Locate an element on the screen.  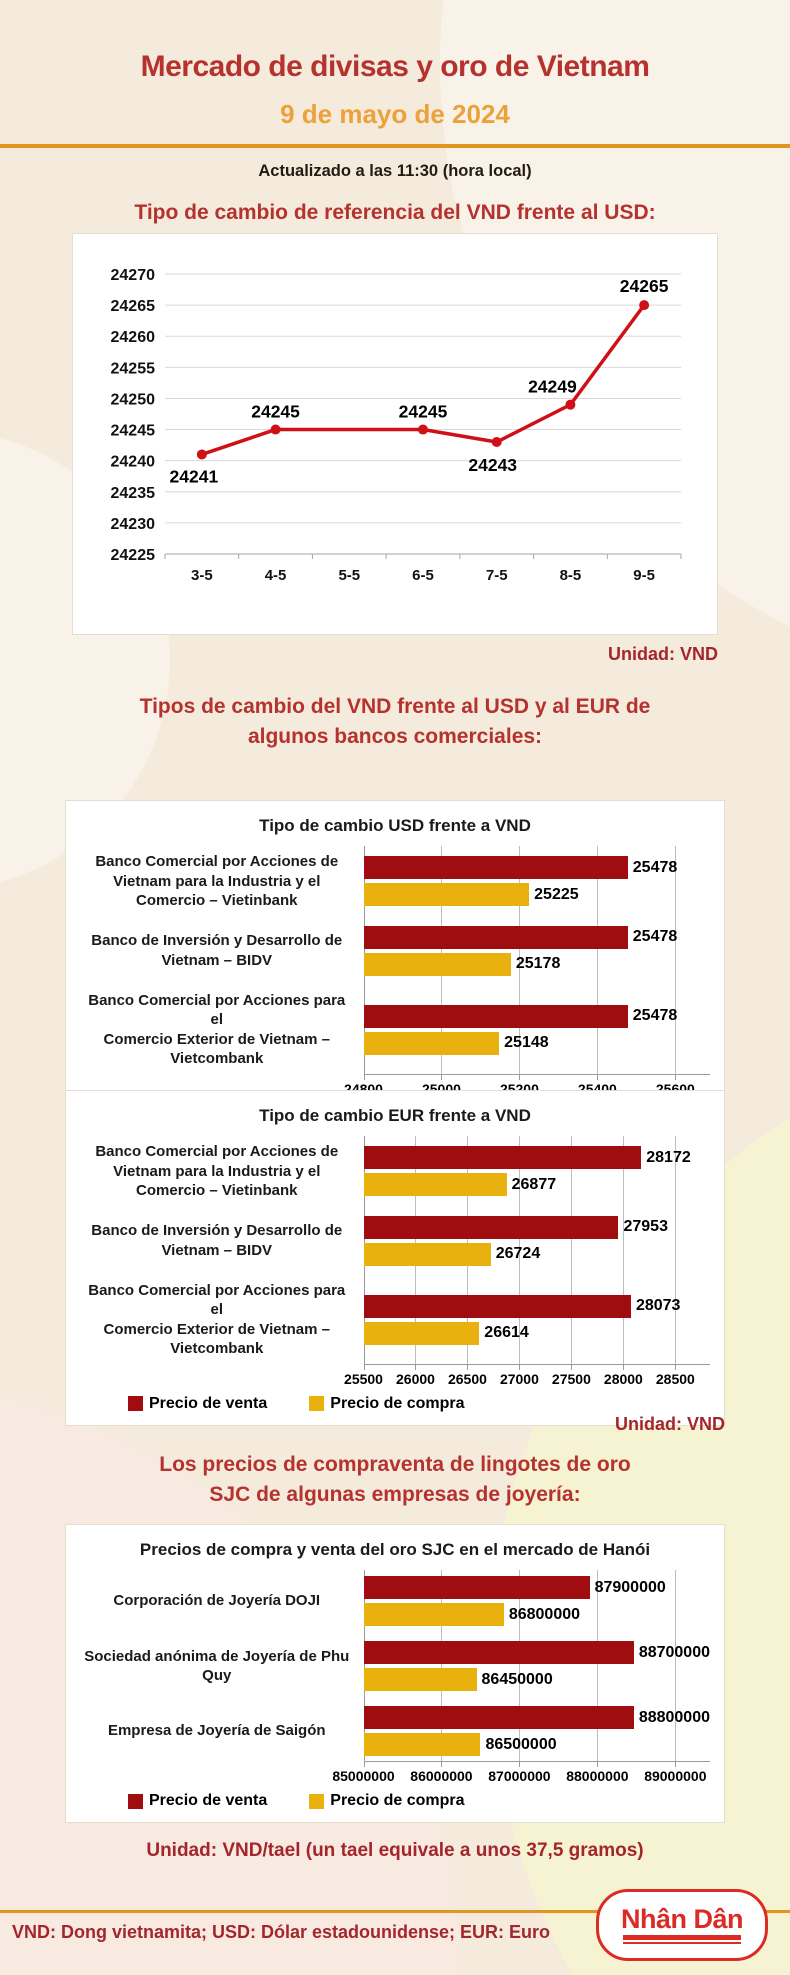
logo-underline-thin is located at coordinates (681, 1943).